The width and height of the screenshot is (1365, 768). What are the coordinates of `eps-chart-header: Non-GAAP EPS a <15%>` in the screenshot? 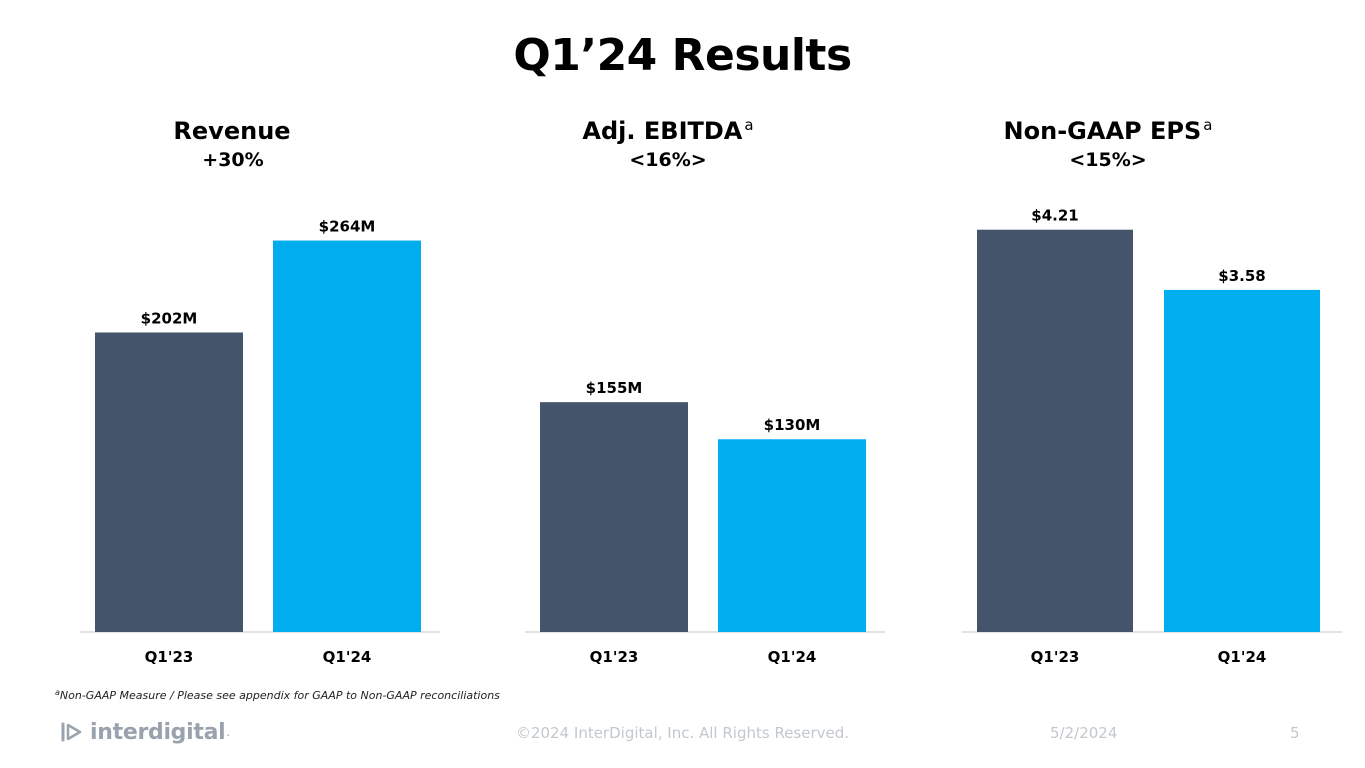 It's located at (1108, 142).